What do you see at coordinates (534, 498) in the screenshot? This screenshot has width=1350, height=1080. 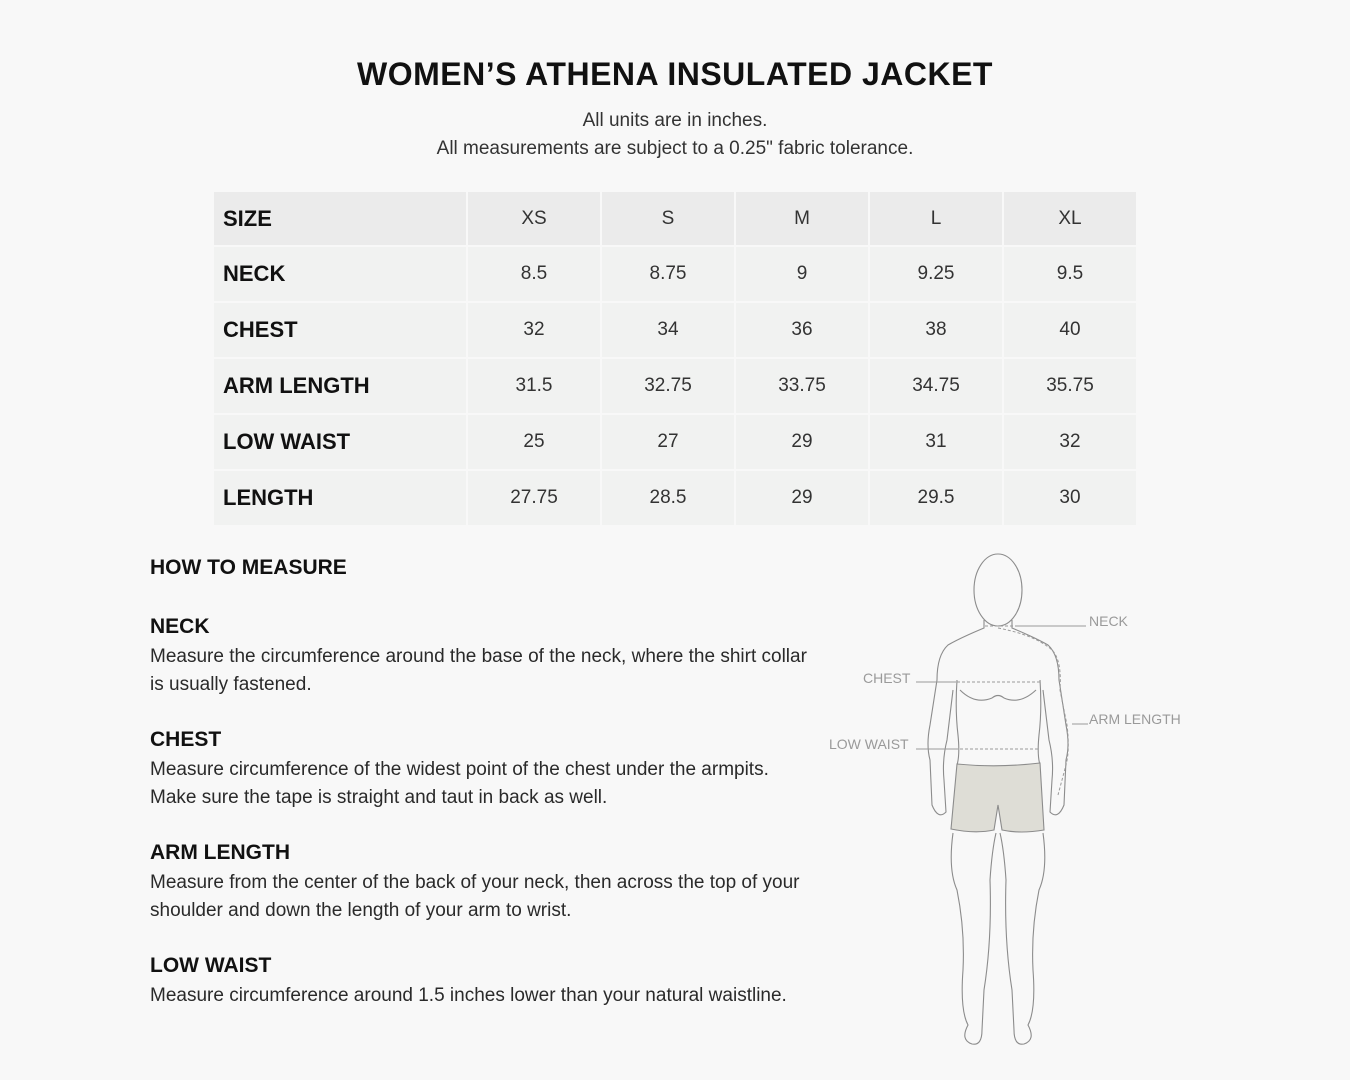 I see `measurement-value: 27.75` at bounding box center [534, 498].